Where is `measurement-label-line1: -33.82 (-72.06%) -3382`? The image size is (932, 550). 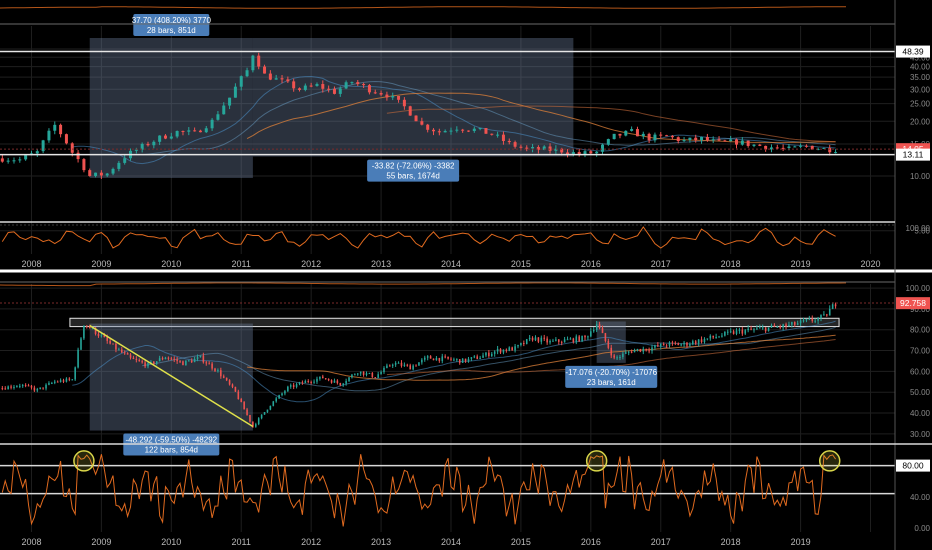
measurement-label-line1: -33.82 (-72.06%) -3382 is located at coordinates (413, 166).